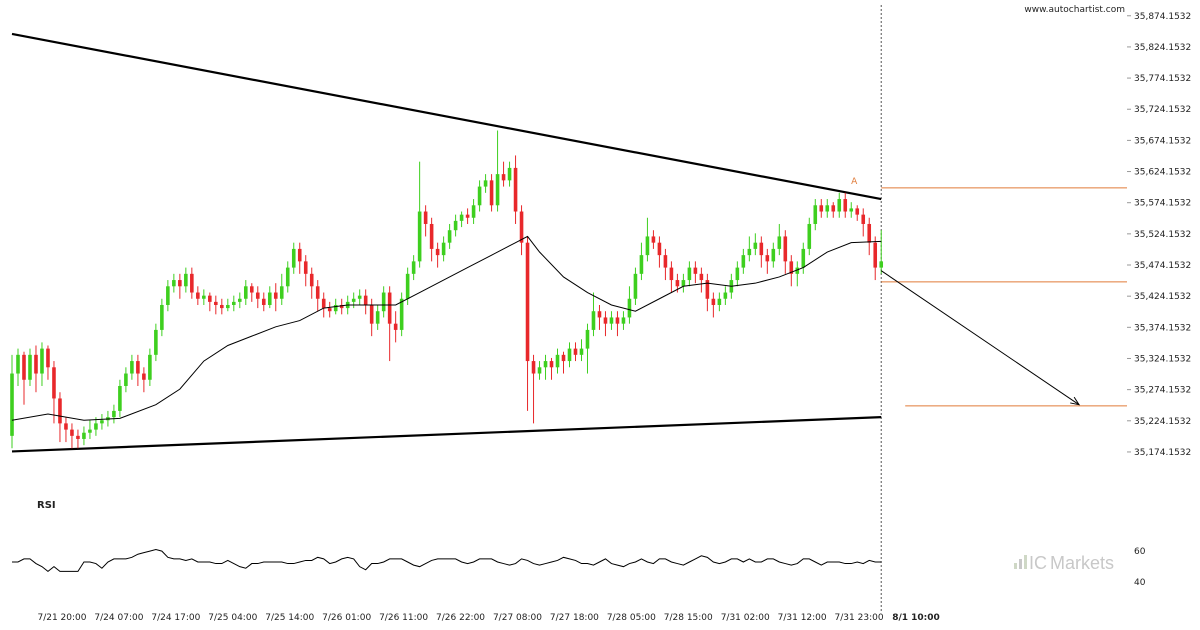 The image size is (1200, 630). Describe the element at coordinates (579, 567) in the screenshot. I see `rsi-panel: 60 40` at that location.